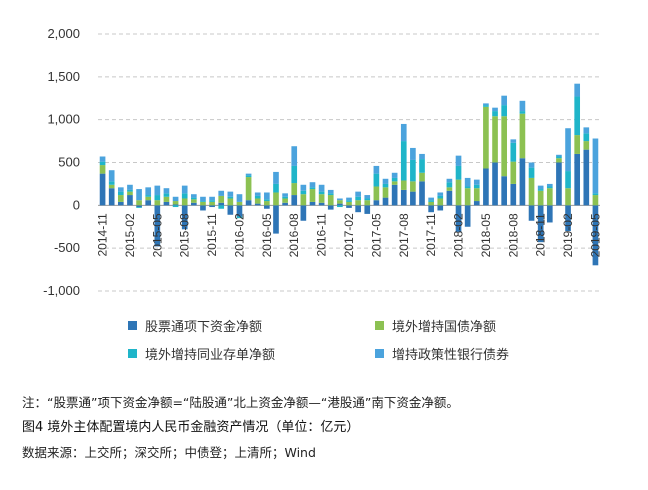 The image size is (648, 490). Describe the element at coordinates (486, 235) in the screenshot. I see `x-tick-label: 2018-05` at that location.